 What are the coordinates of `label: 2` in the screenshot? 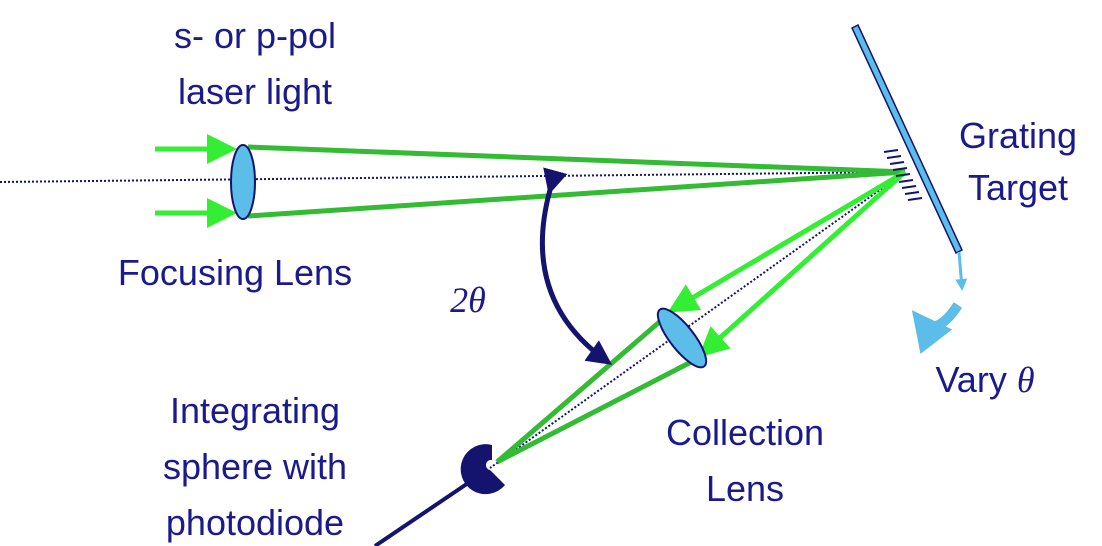 It's located at (459, 300).